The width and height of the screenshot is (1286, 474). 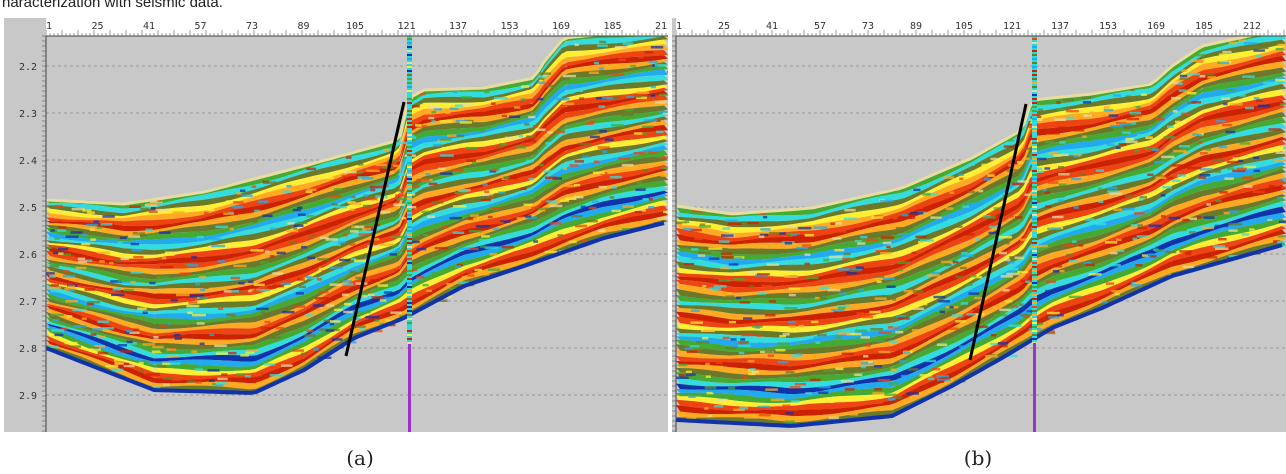 I want to click on time-tick-label: 2.4, so click(x=28, y=161).